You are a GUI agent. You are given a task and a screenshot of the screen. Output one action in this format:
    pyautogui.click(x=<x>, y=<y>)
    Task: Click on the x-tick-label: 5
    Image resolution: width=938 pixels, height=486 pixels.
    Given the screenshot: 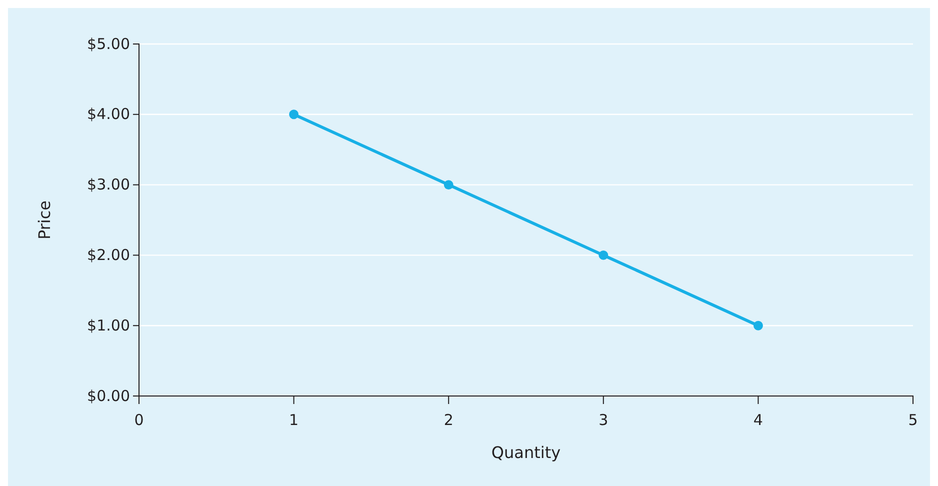 What is the action you would take?
    pyautogui.click(x=913, y=420)
    